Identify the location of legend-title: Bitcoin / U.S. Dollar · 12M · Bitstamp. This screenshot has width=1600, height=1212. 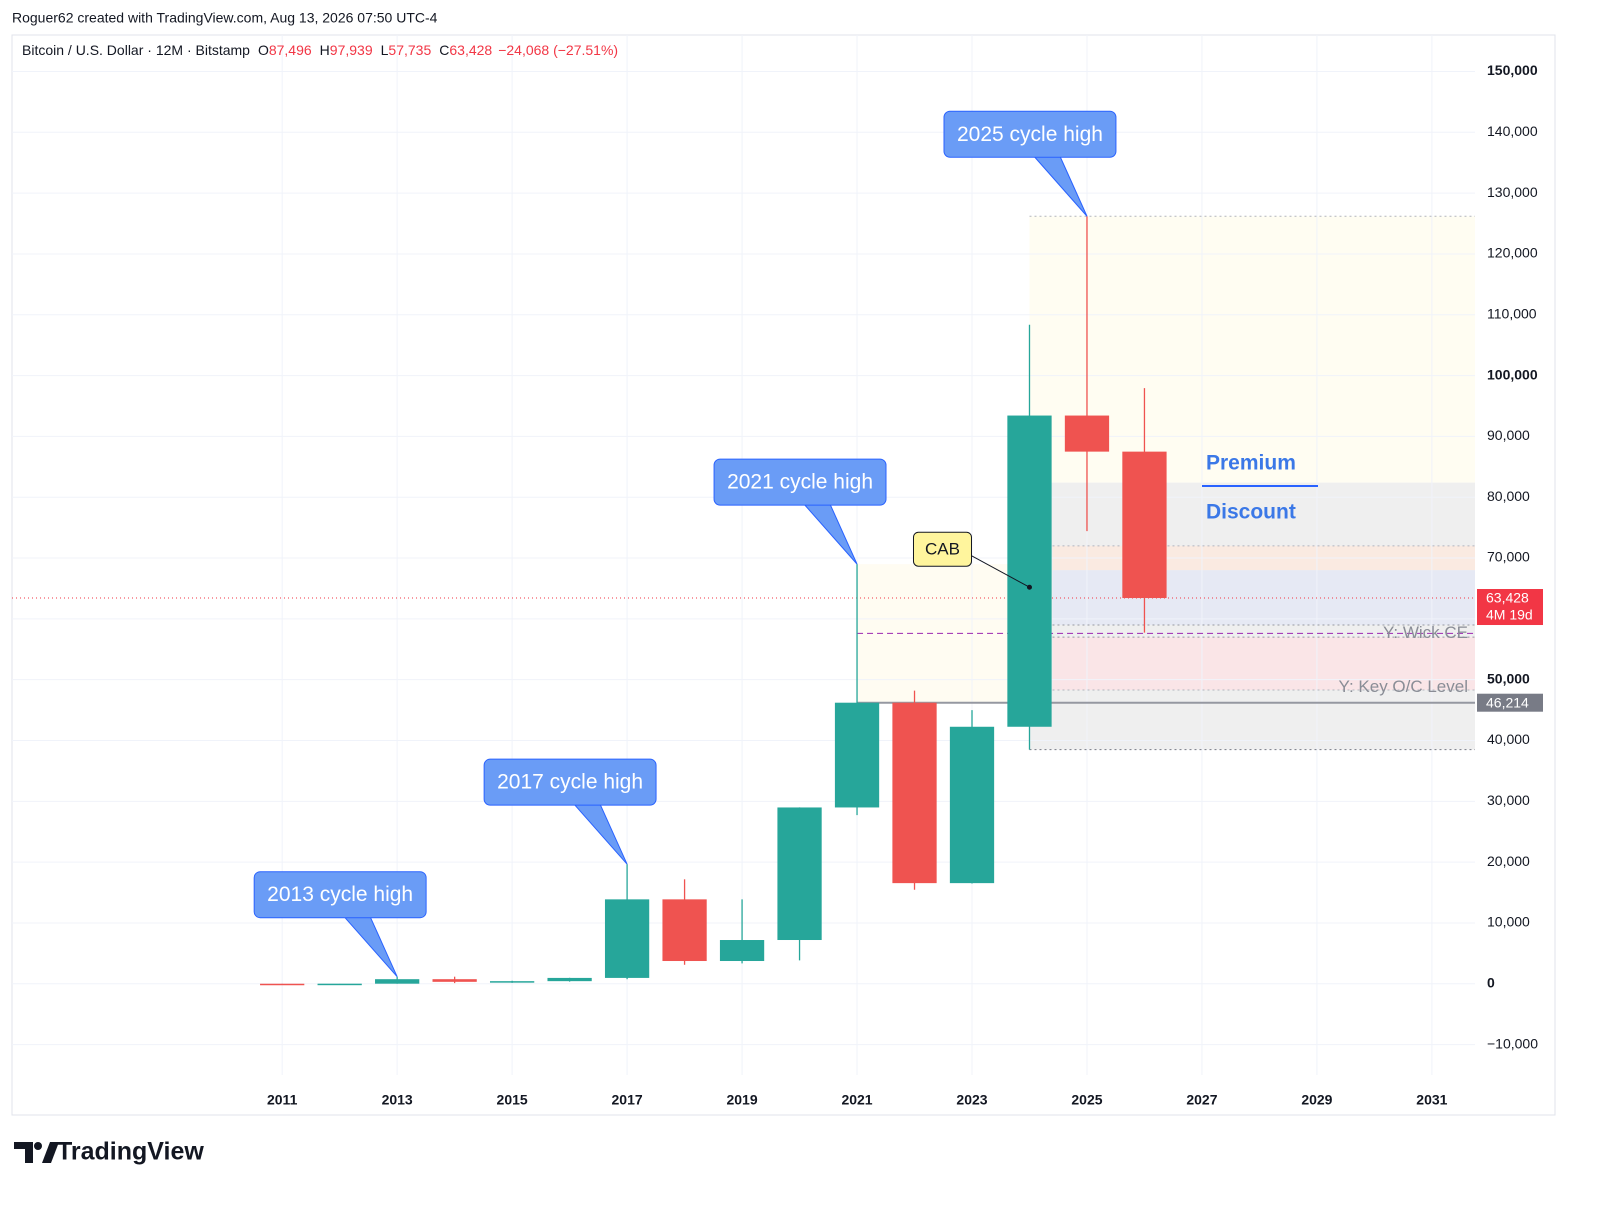
(136, 50).